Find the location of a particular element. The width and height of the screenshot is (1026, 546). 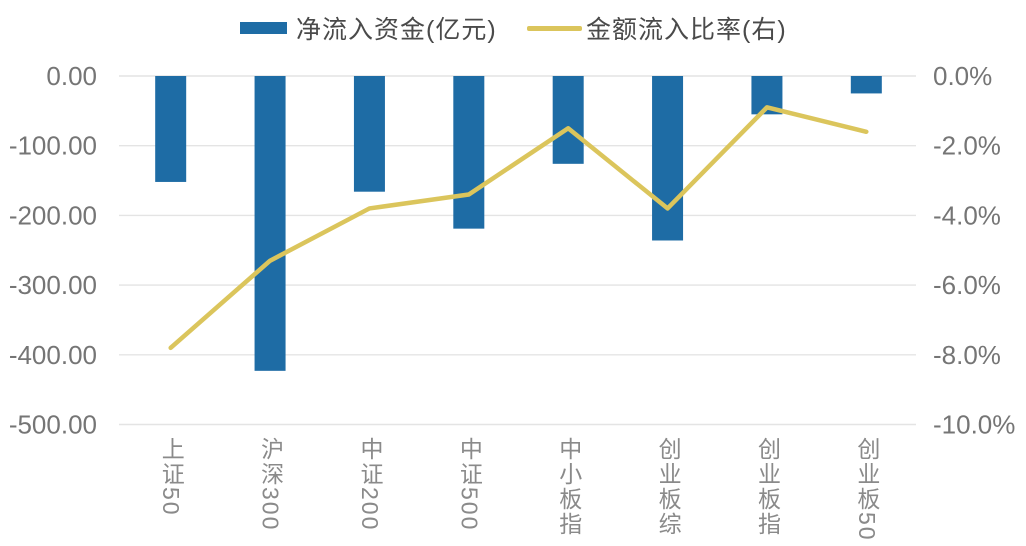

legend-item-line-series: 金额流入比率(右) is located at coordinates (657, 28).